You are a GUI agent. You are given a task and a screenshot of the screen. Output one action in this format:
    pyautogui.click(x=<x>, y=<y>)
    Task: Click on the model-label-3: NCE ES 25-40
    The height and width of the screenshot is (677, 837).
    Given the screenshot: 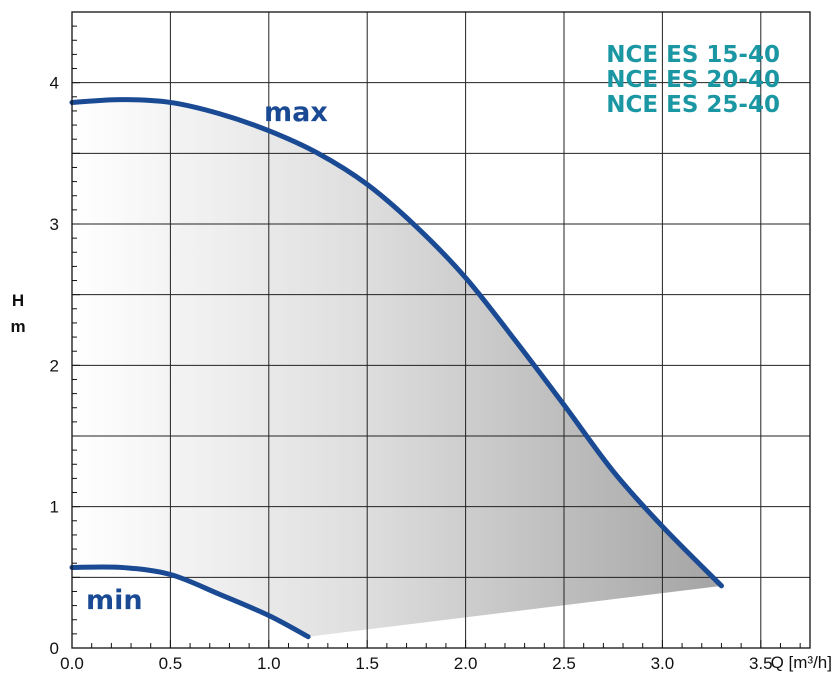 What is the action you would take?
    pyautogui.click(x=693, y=105)
    